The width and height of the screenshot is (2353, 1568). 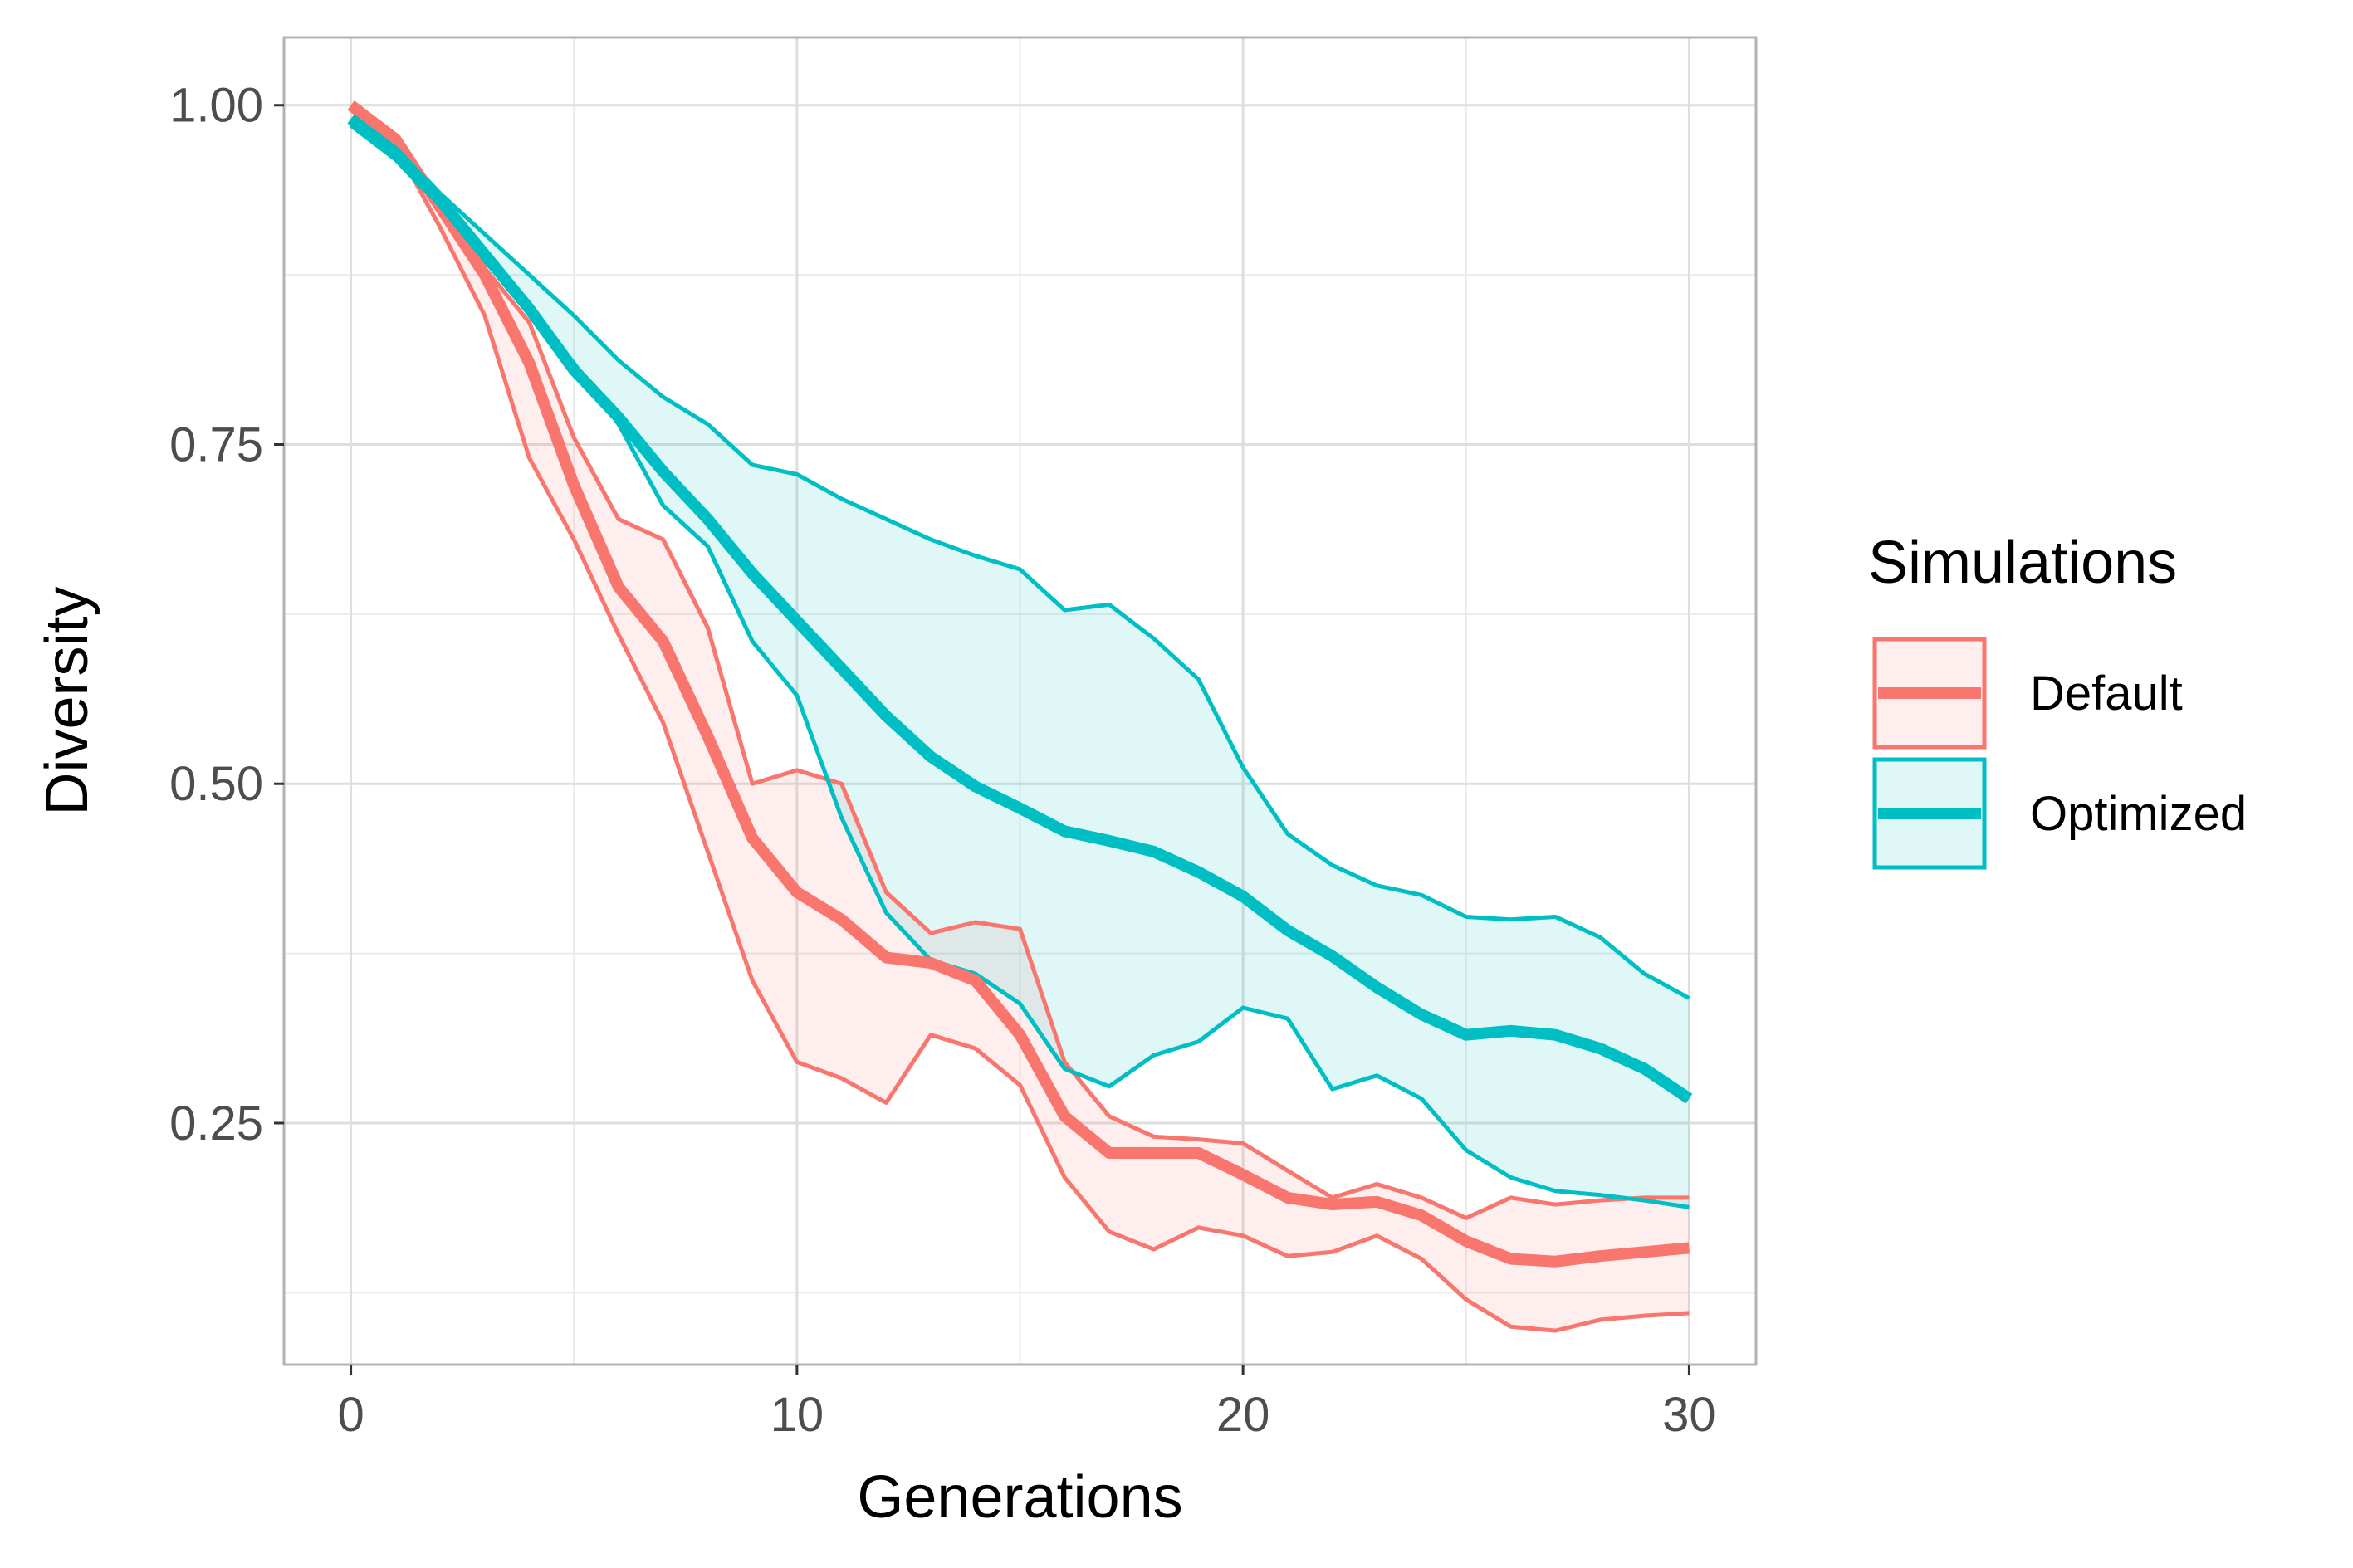 I want to click on legend: Simulations Default Optimized, so click(x=2057, y=700).